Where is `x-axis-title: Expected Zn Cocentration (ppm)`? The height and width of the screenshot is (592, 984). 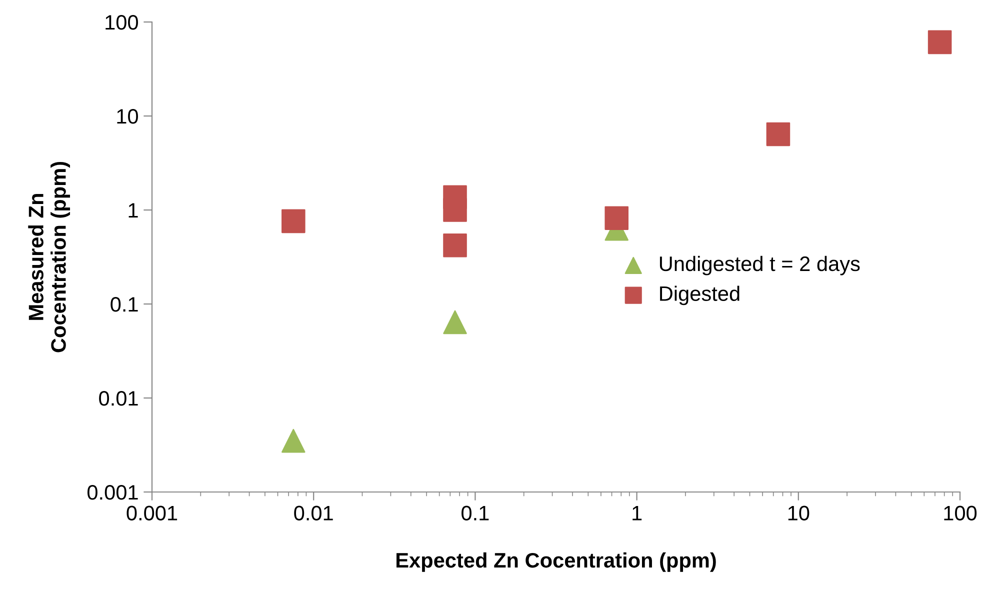
x-axis-title: Expected Zn Cocentration (ppm) is located at coordinates (556, 562).